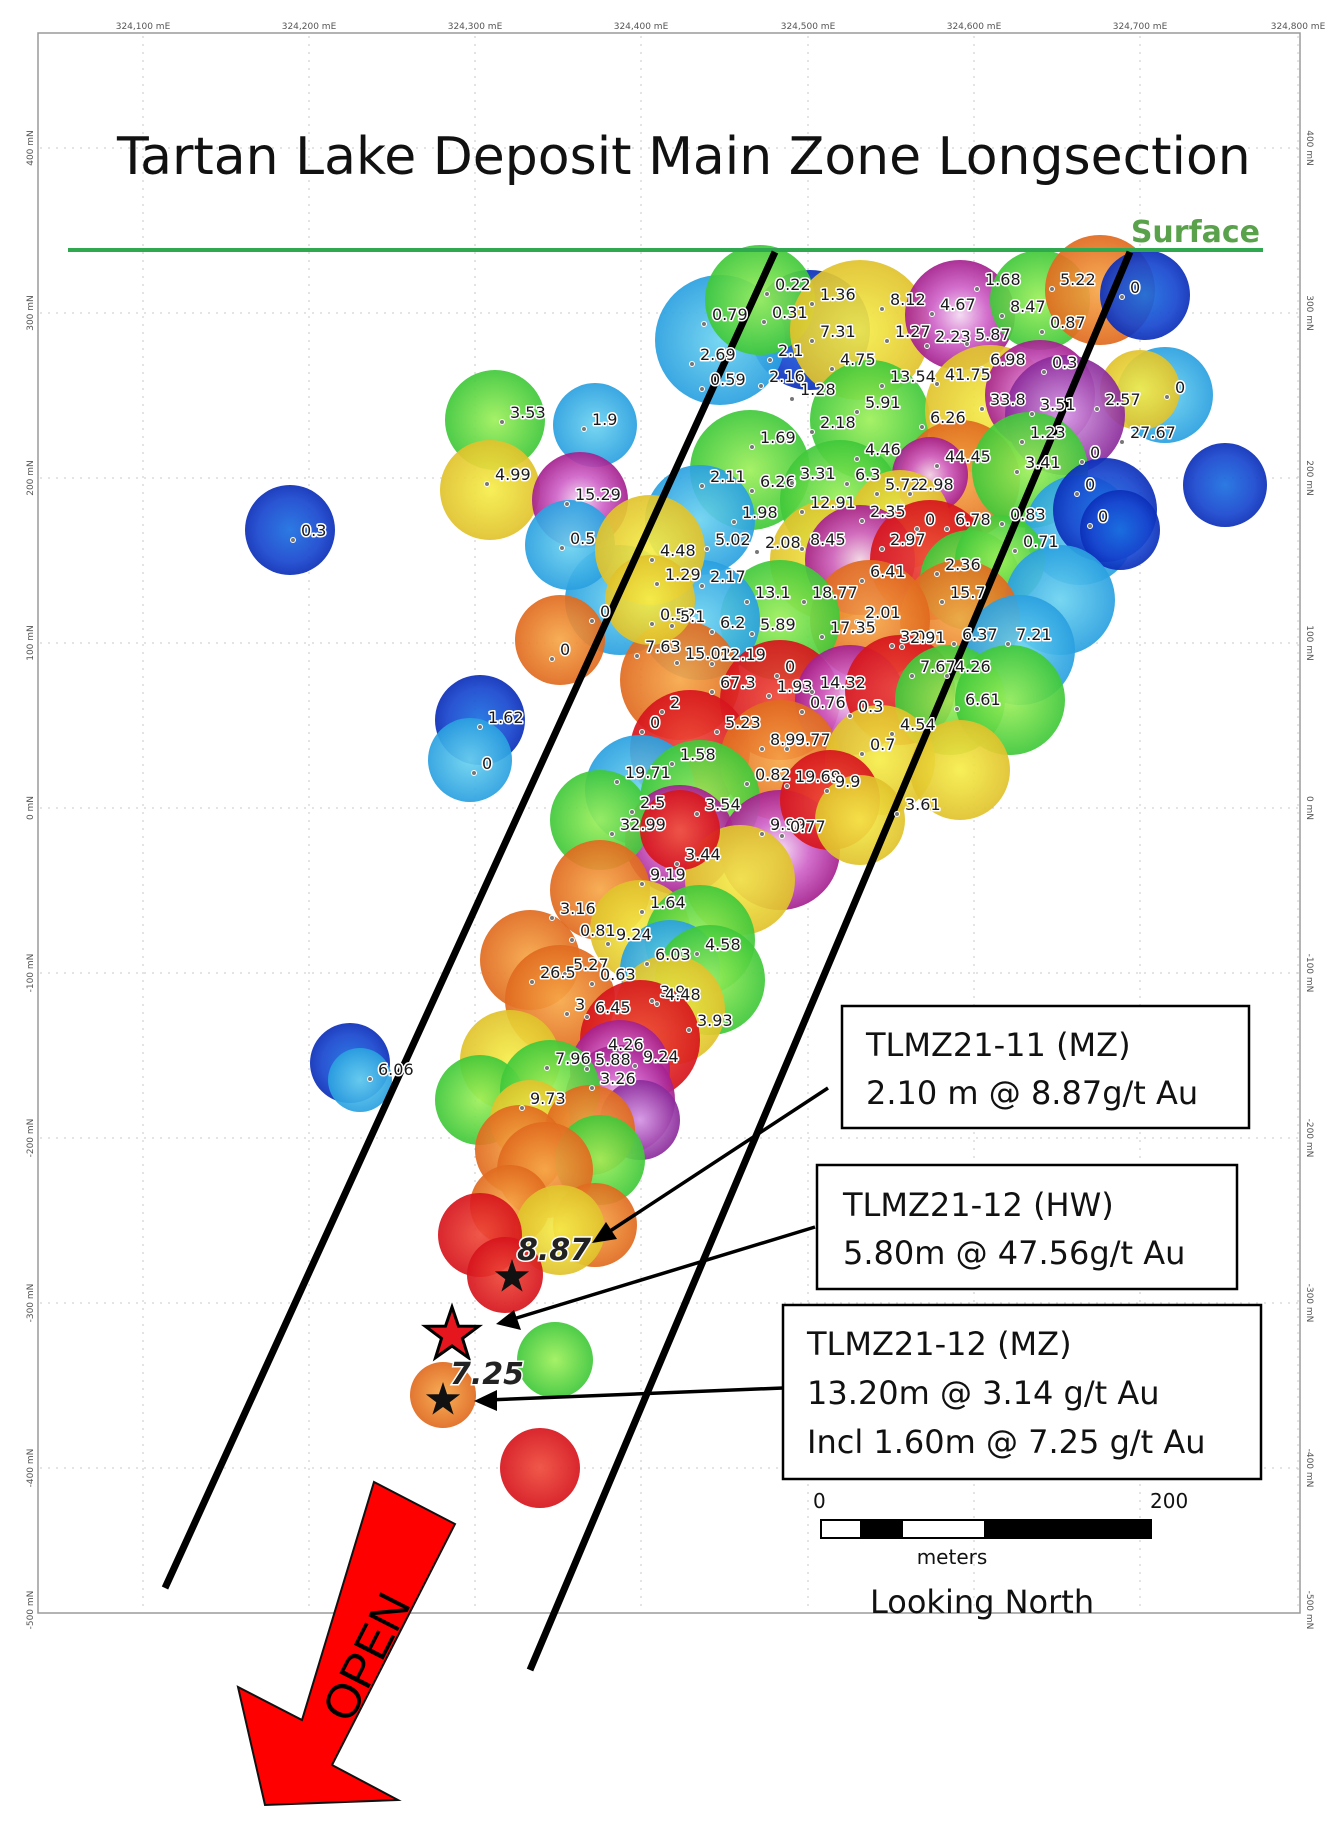  I want to click on grade-label: 7.63, so click(663, 646).